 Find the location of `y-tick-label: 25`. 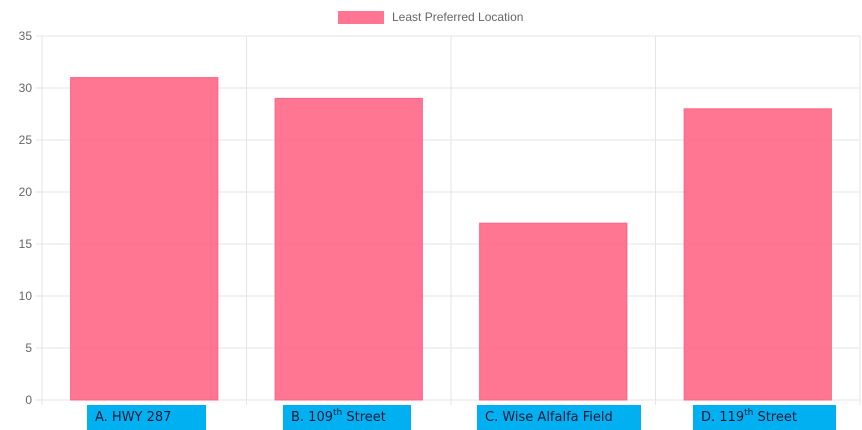

y-tick-label: 25 is located at coordinates (26, 140).